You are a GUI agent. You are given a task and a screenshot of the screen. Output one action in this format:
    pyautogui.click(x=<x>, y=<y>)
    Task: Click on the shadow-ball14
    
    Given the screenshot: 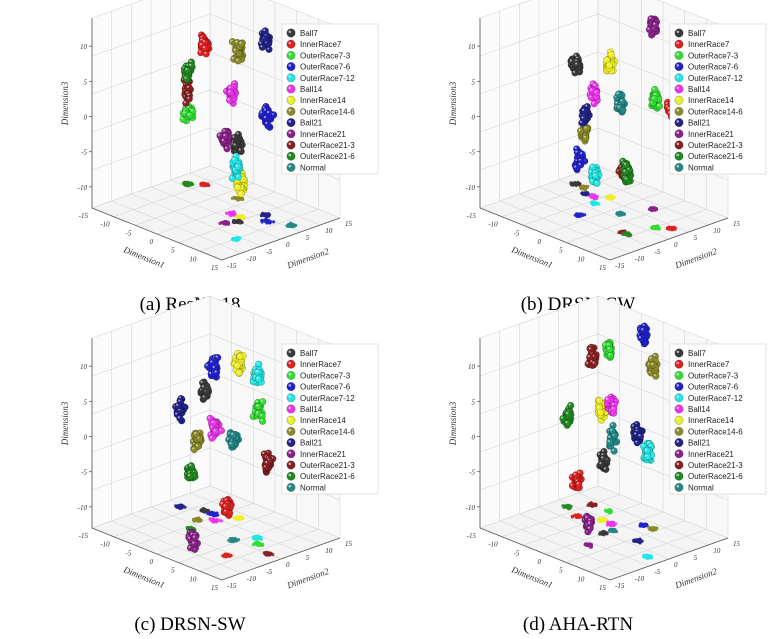 What is the action you would take?
    pyautogui.click(x=231, y=213)
    